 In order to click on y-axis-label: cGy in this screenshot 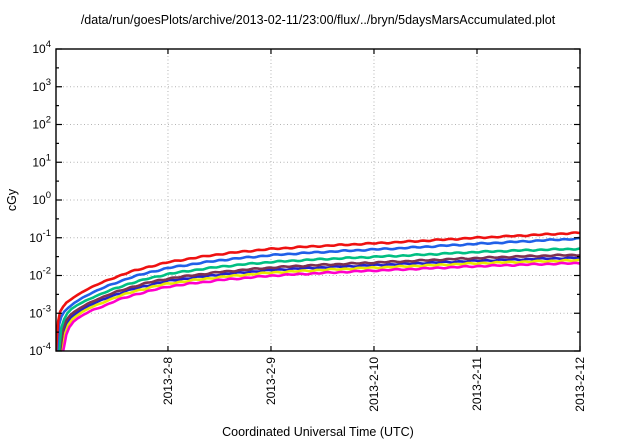, I will do `click(12, 199)`.